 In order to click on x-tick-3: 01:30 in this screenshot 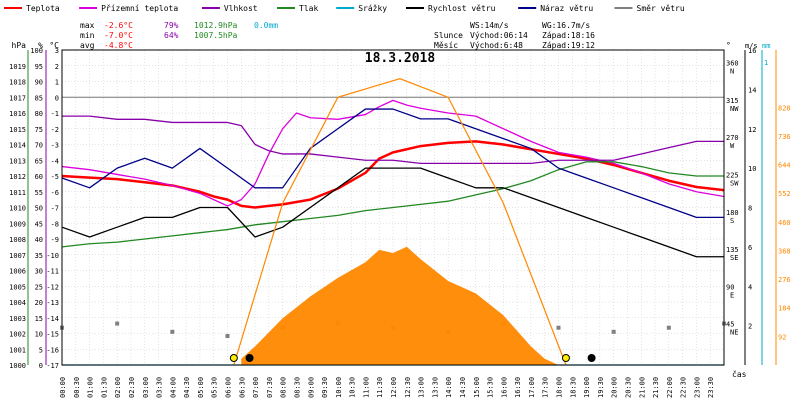, I will do `click(104, 387)`.